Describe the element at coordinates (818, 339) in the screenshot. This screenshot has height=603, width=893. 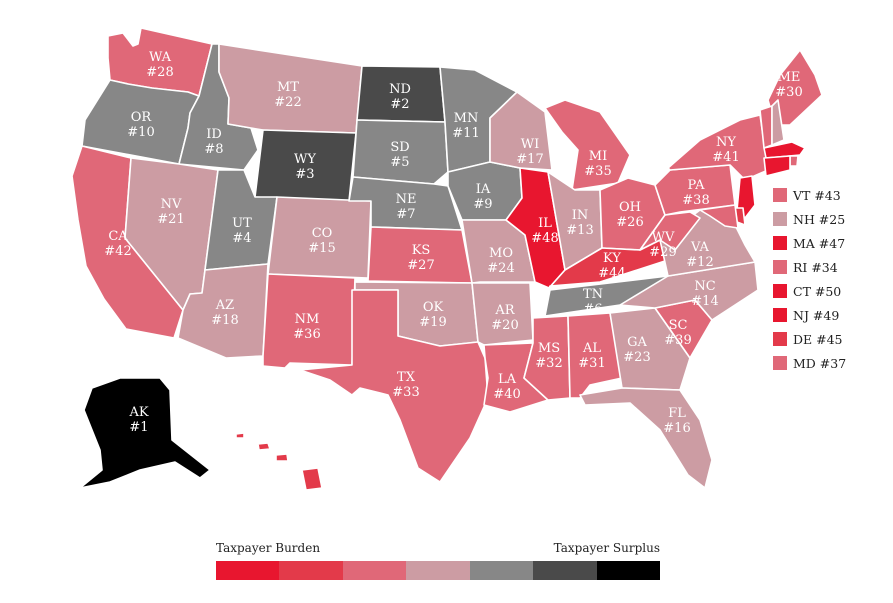
I see `legend-label: DE #45` at that location.